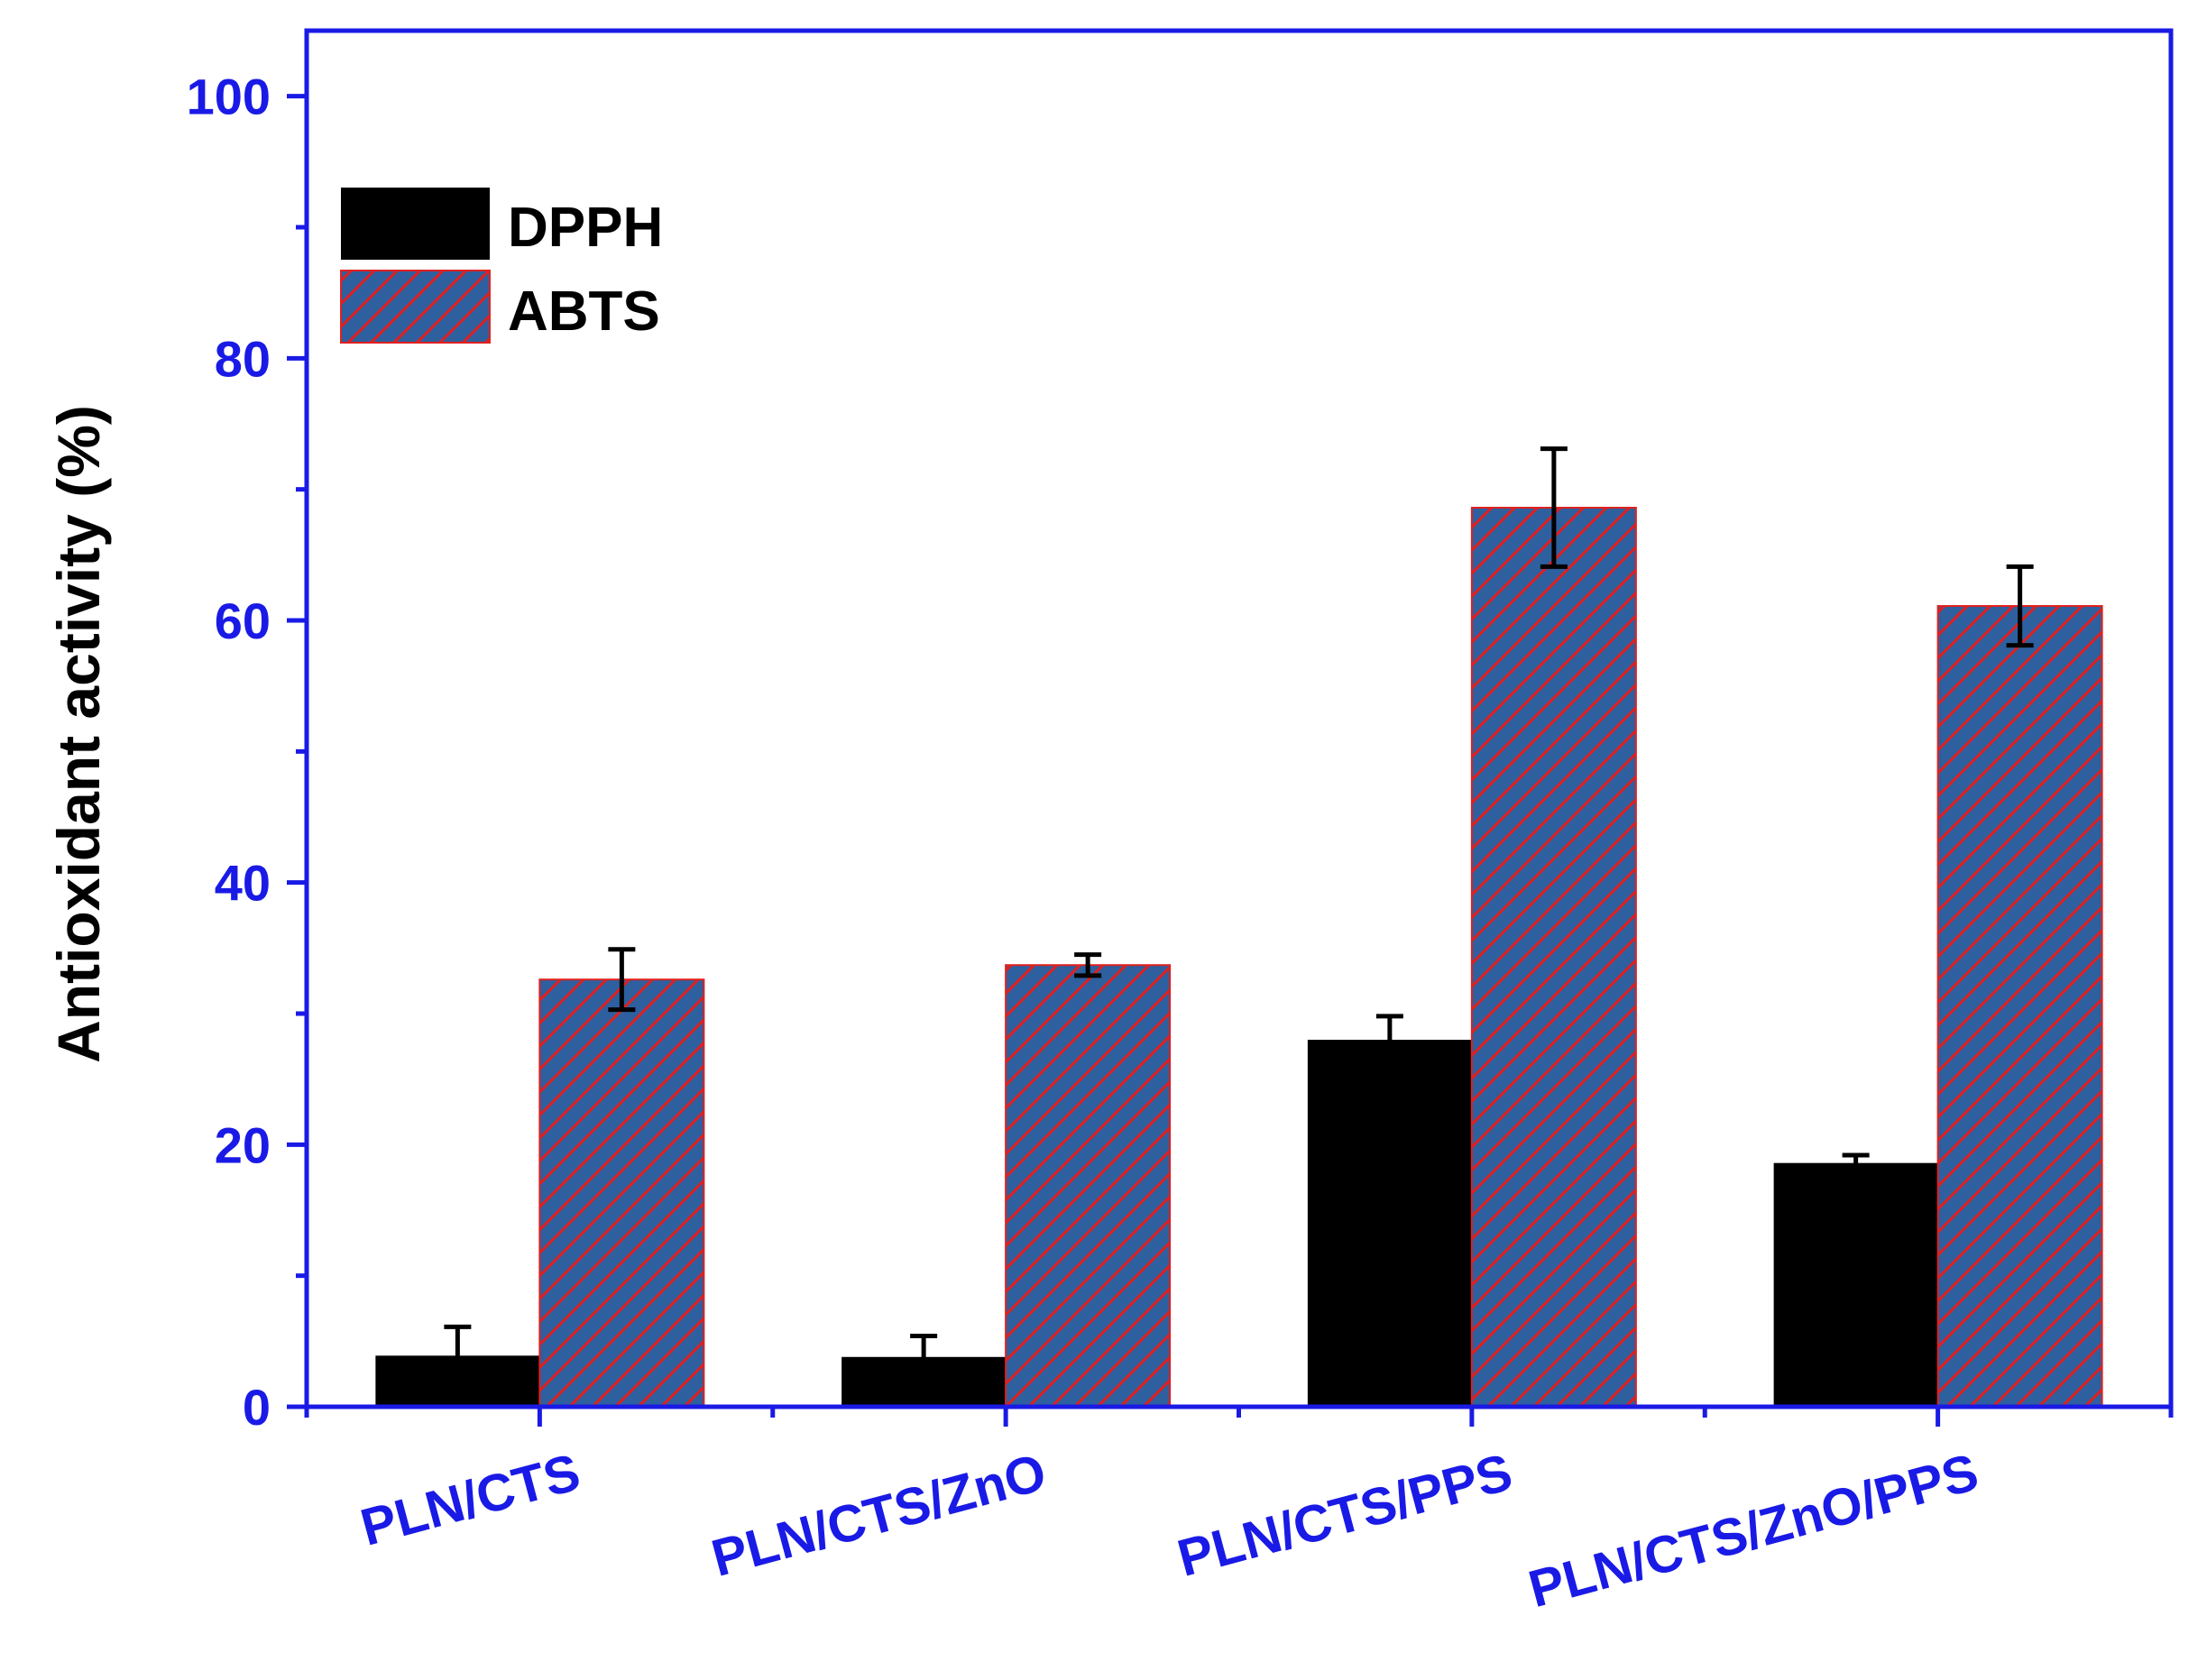 Image resolution: width=2207 pixels, height=1680 pixels. What do you see at coordinates (257, 1408) in the screenshot?
I see `y-tick-label: 0` at bounding box center [257, 1408].